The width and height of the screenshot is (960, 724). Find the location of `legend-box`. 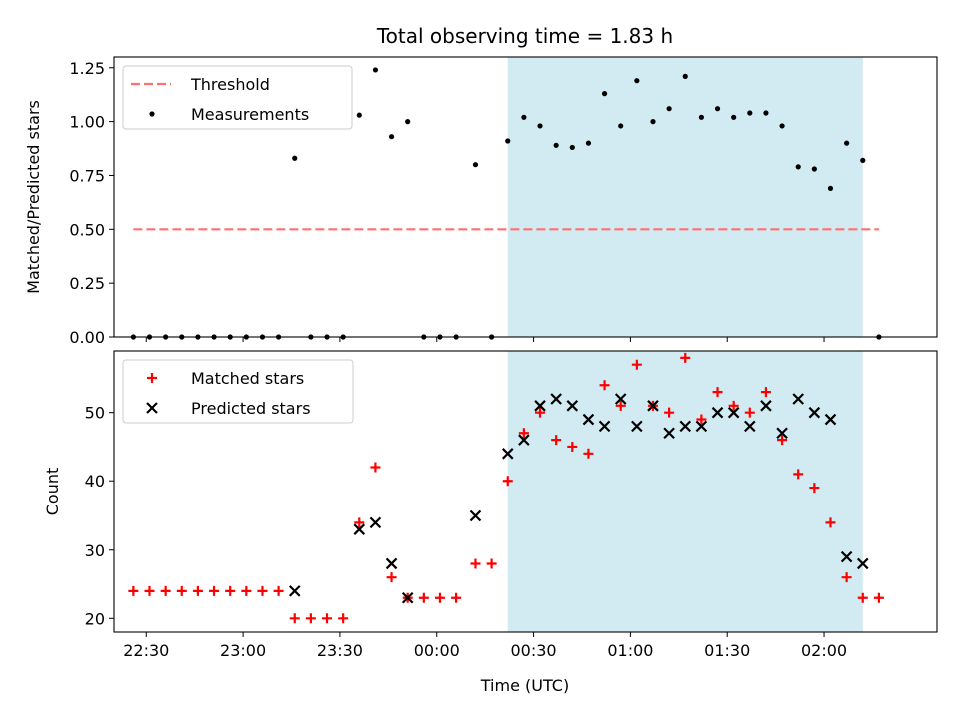

legend-box is located at coordinates (237, 97).